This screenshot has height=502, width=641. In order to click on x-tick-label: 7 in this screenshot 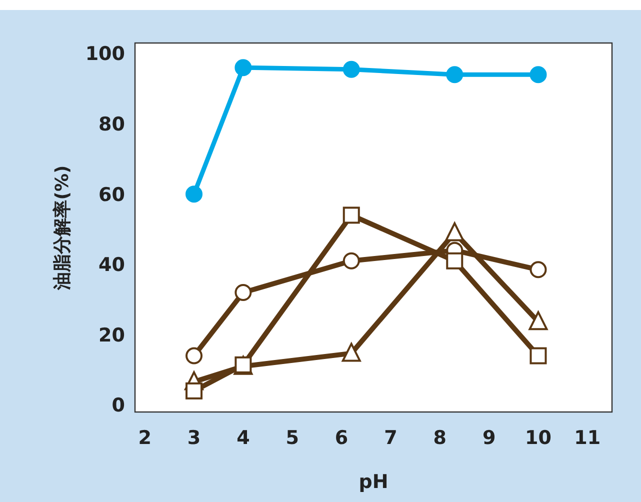, I will do `click(391, 438)`.